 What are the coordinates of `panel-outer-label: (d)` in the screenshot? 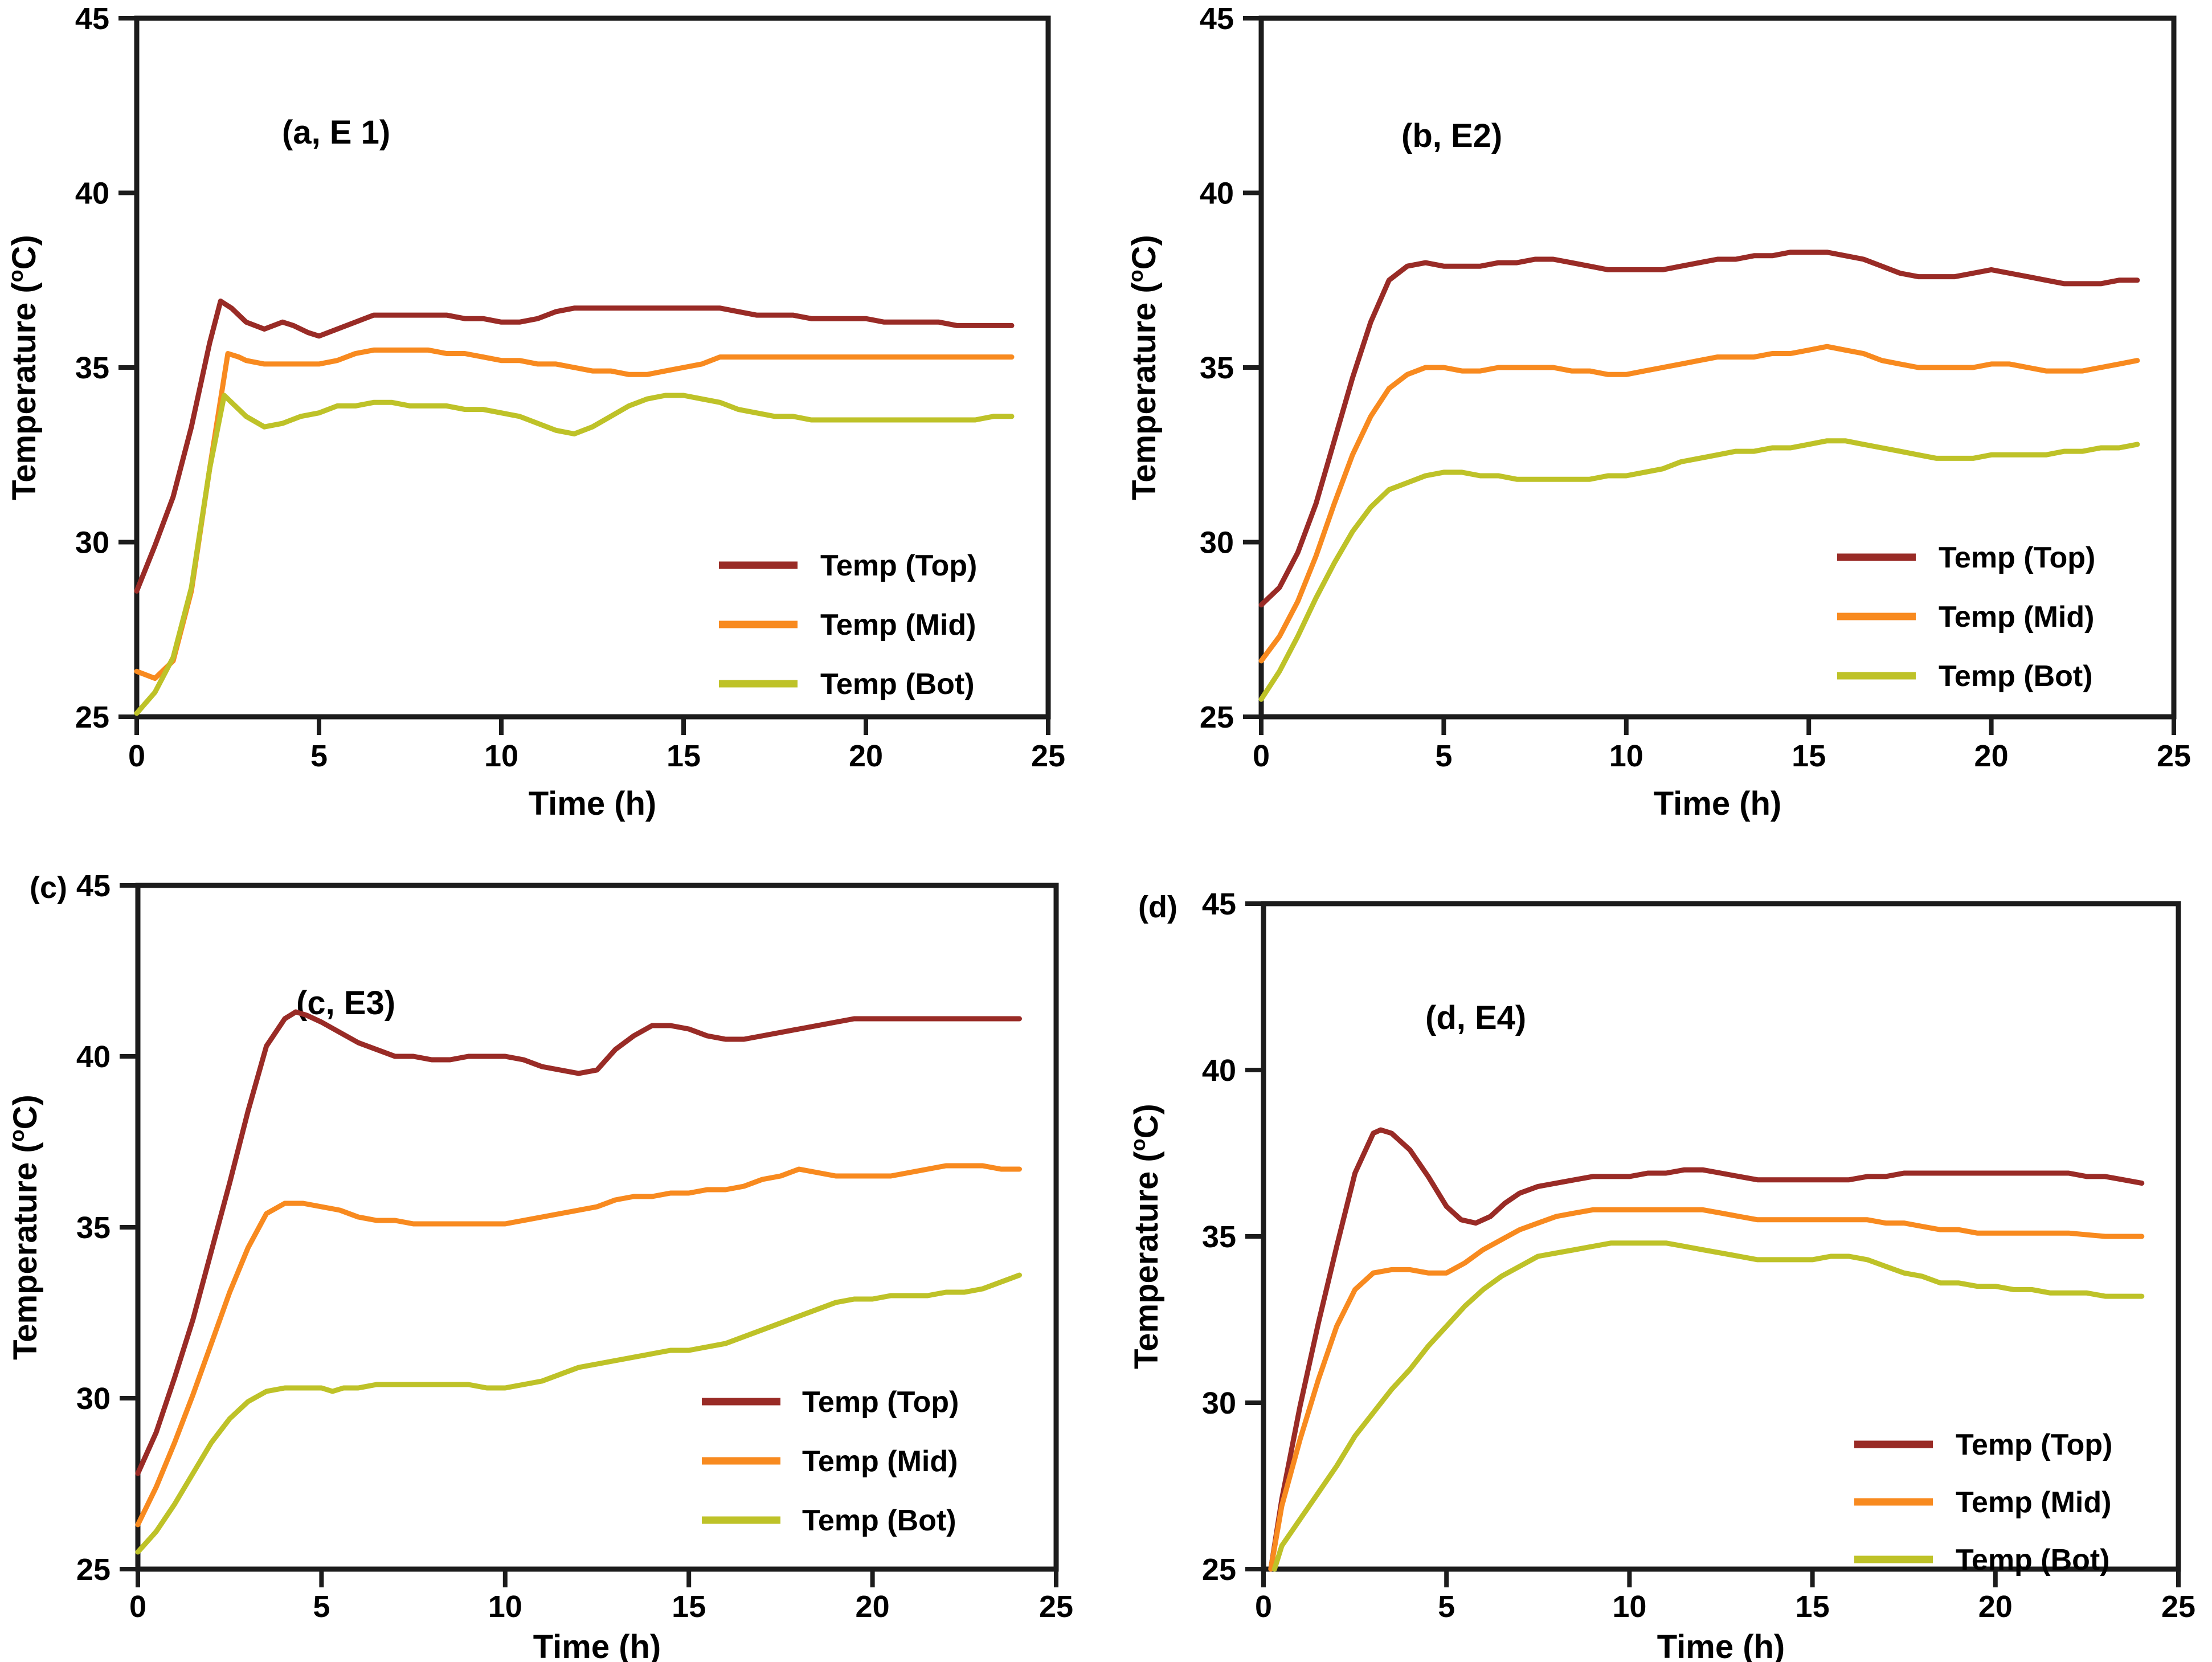 It's located at (1157, 907).